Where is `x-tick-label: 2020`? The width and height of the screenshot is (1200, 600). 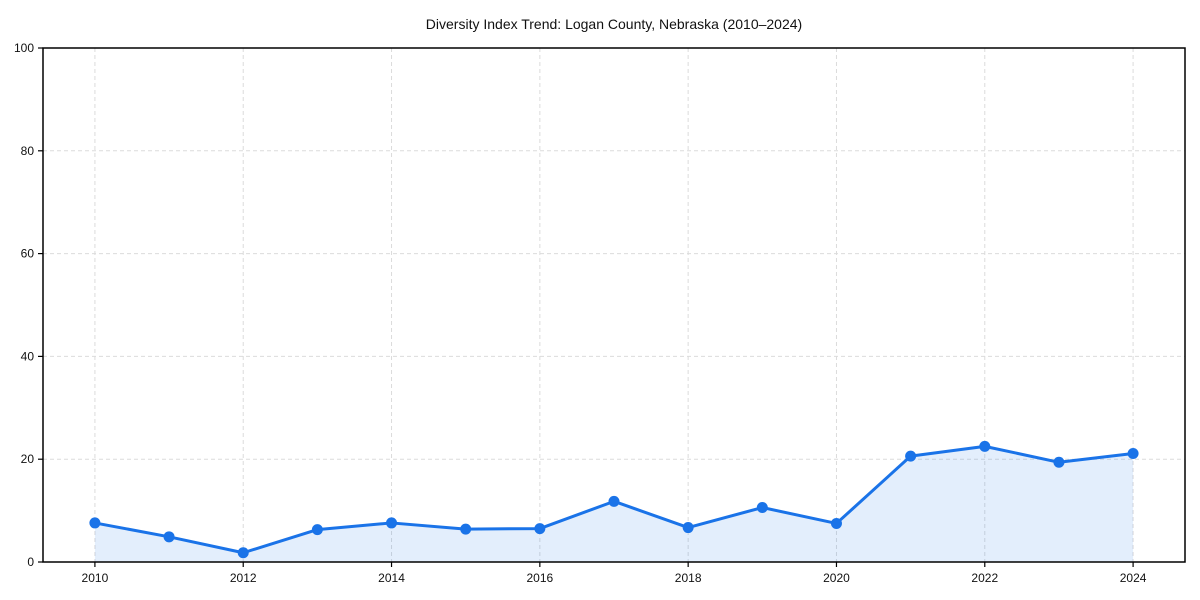 x-tick-label: 2020 is located at coordinates (836, 578).